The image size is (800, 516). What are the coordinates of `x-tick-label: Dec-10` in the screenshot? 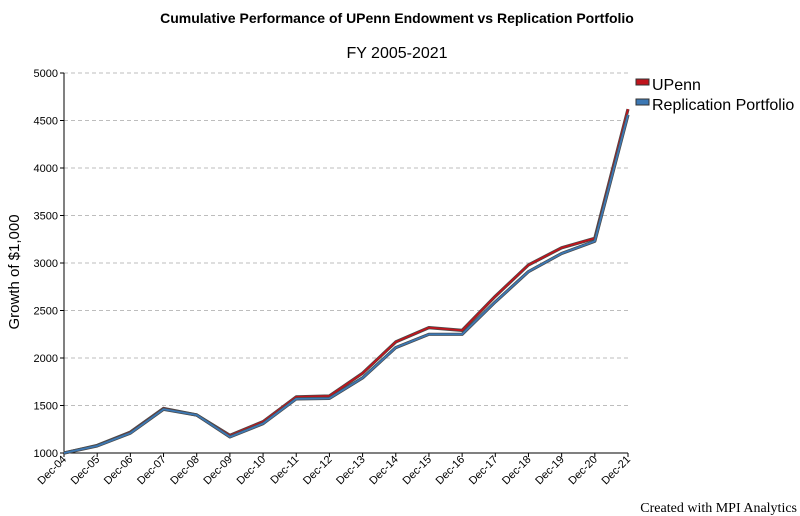 It's located at (252, 471).